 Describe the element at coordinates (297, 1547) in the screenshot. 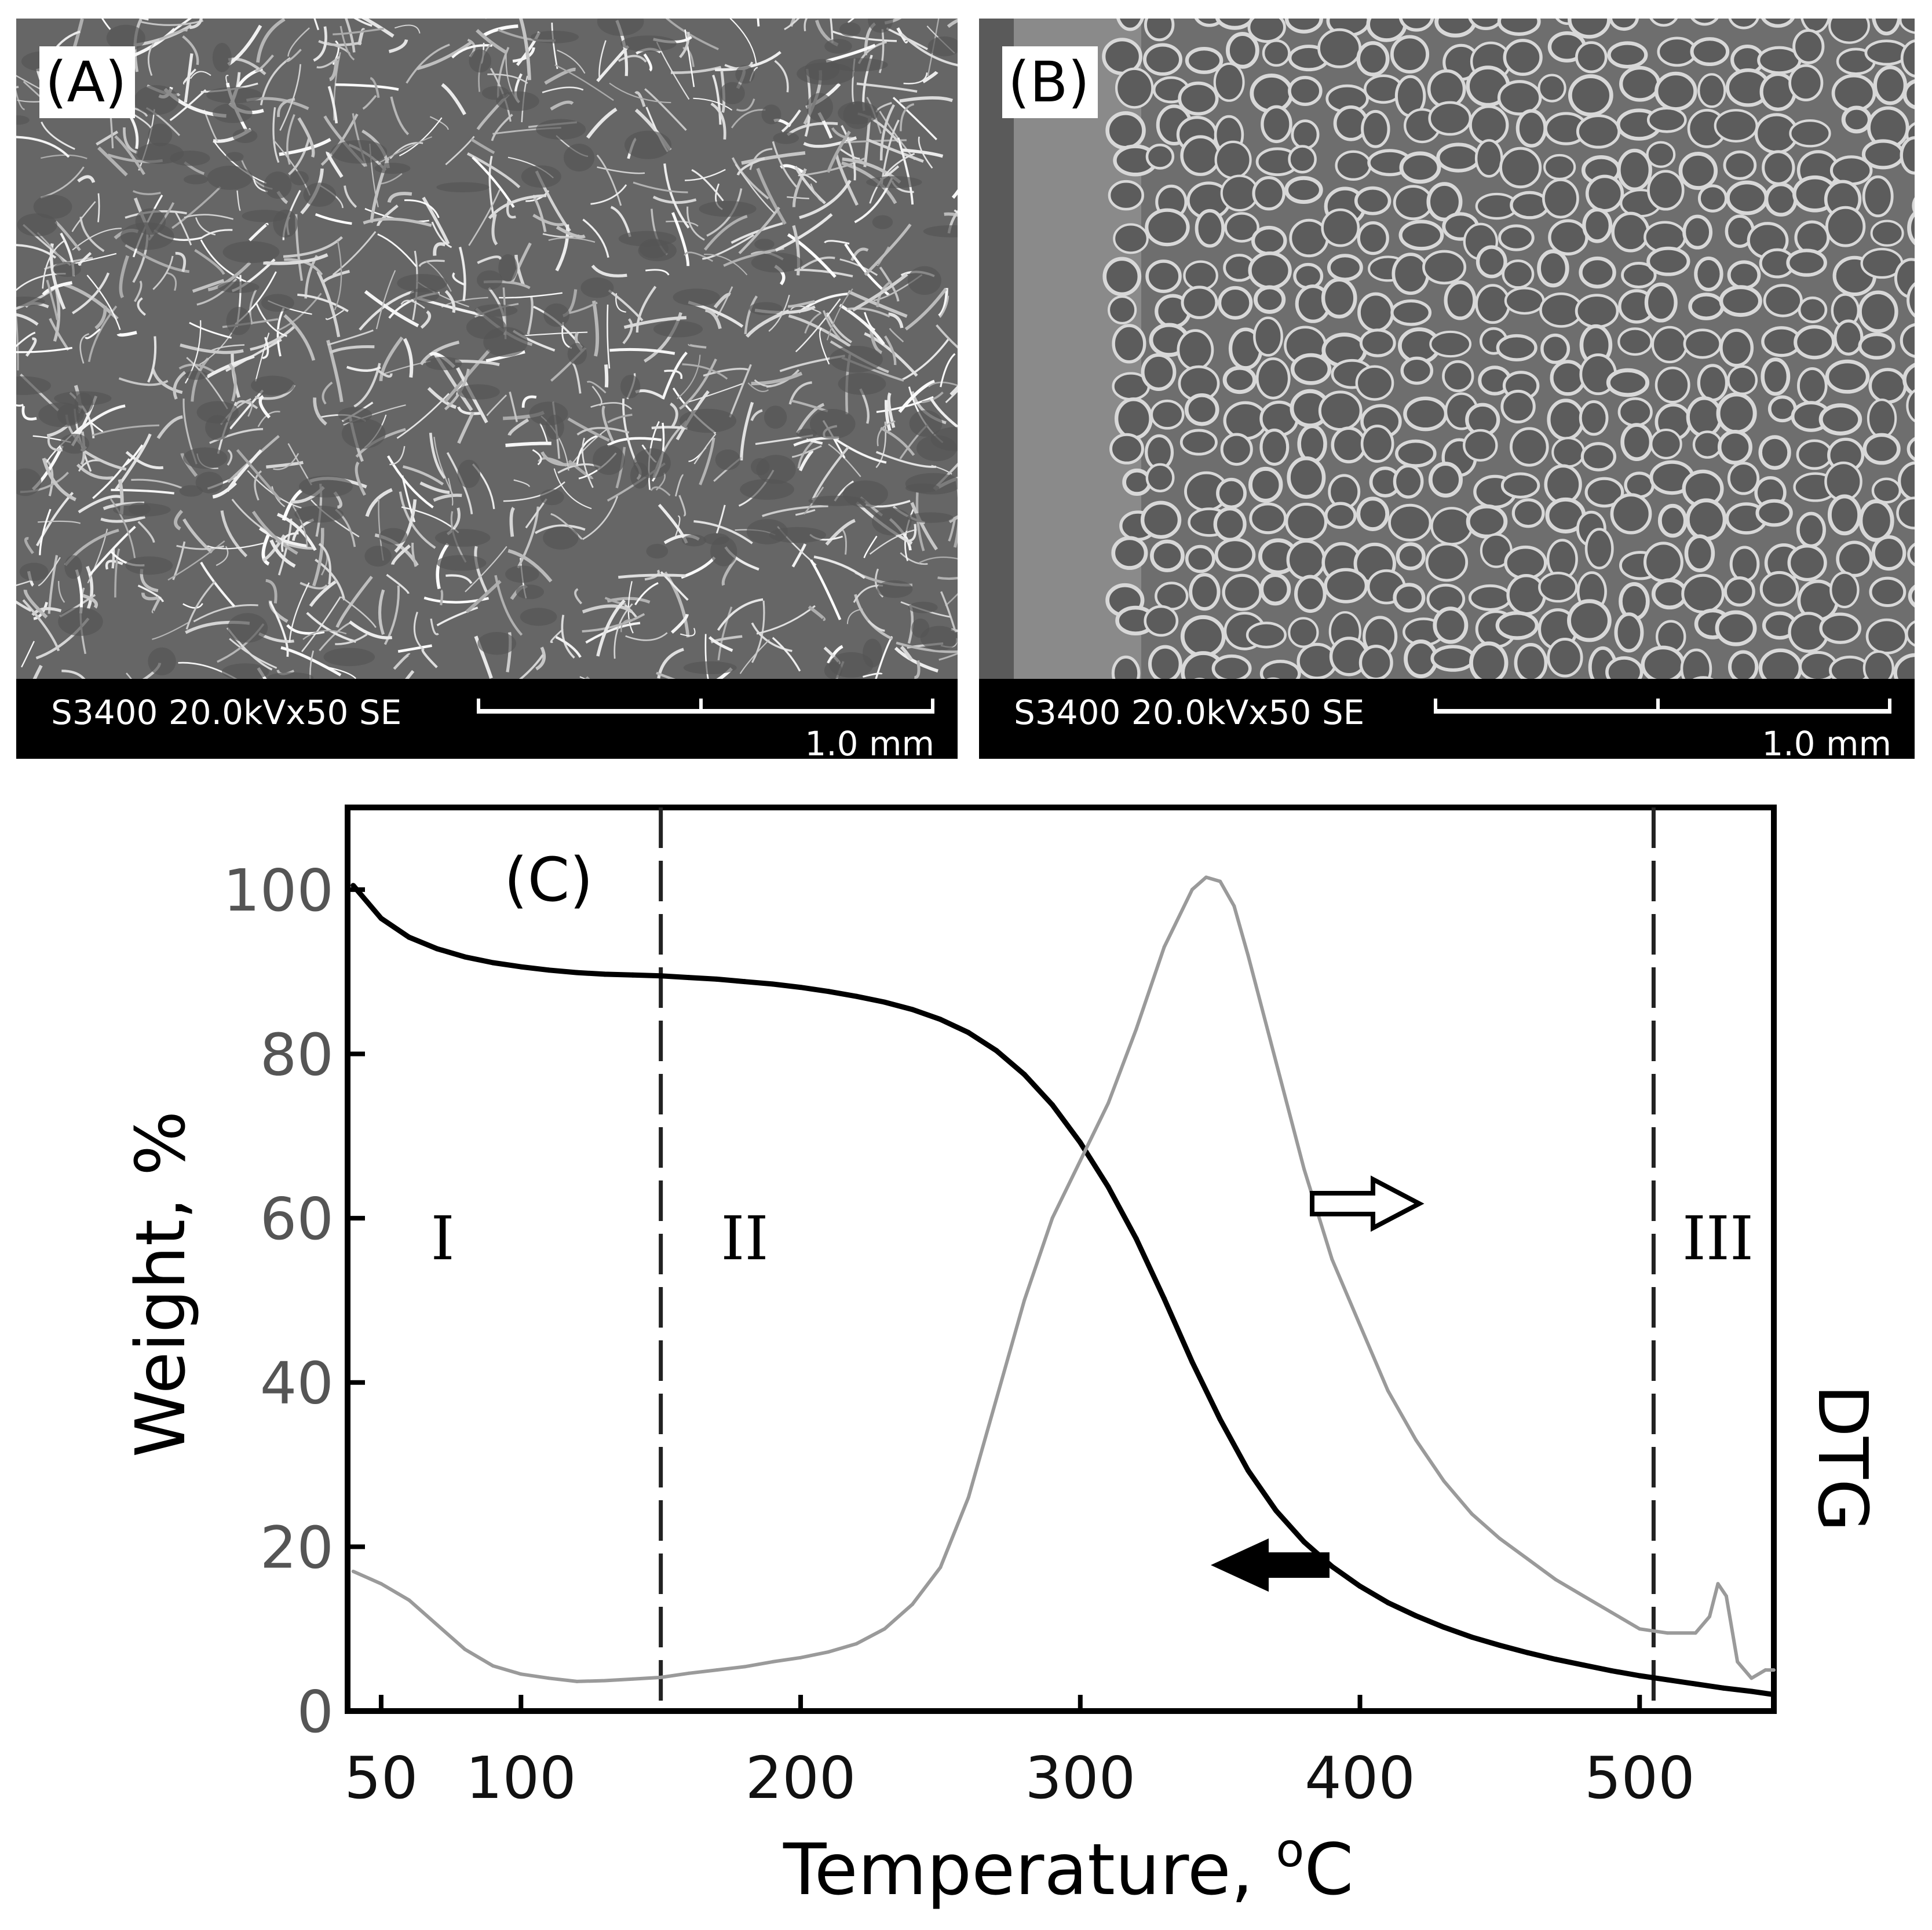

I see `y-tick-label: 20` at that location.